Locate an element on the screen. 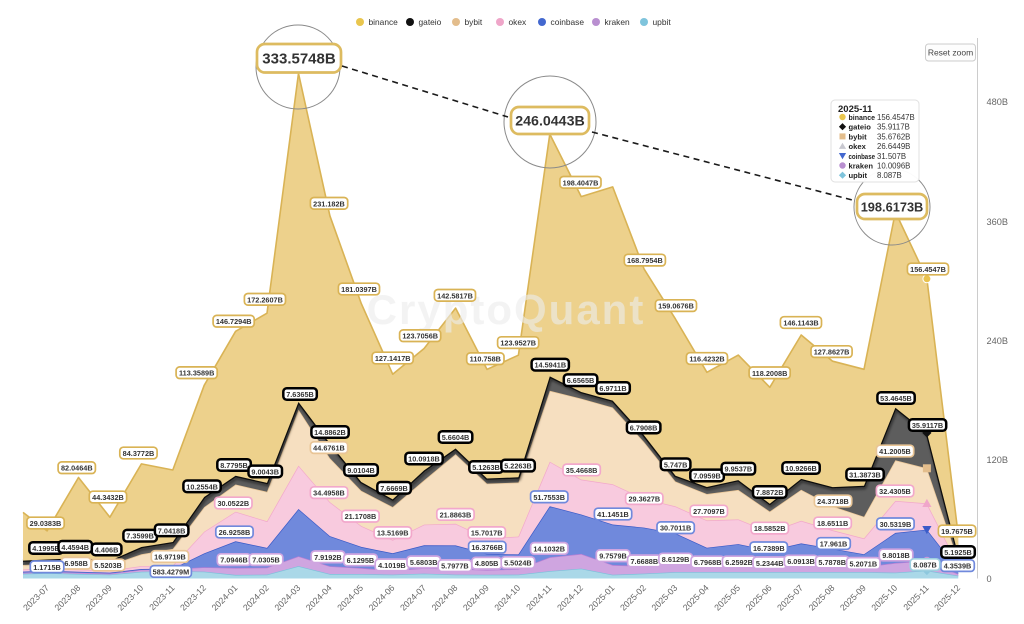  svg-text: 7.6669B is located at coordinates (394, 488).